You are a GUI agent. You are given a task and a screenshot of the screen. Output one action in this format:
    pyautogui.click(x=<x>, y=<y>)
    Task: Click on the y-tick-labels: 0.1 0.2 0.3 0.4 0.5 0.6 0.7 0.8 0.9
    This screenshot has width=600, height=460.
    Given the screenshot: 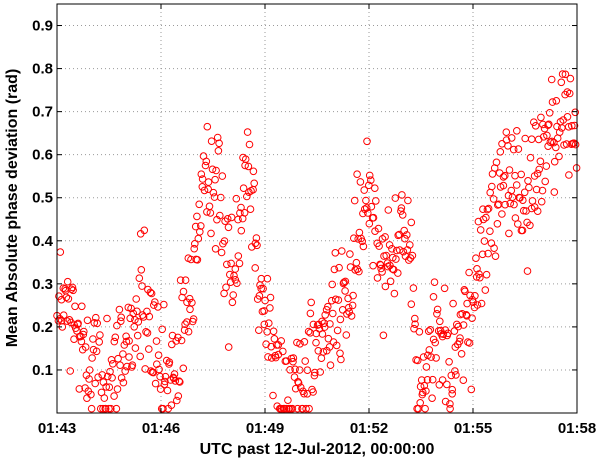 What is the action you would take?
    pyautogui.click(x=43, y=198)
    